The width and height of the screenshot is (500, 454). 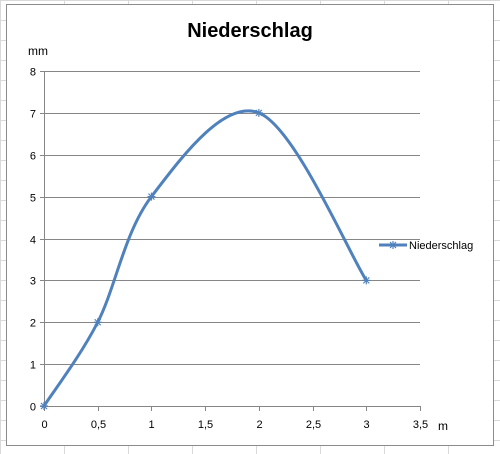 What do you see at coordinates (443, 426) in the screenshot?
I see `x-axis-label: m` at bounding box center [443, 426].